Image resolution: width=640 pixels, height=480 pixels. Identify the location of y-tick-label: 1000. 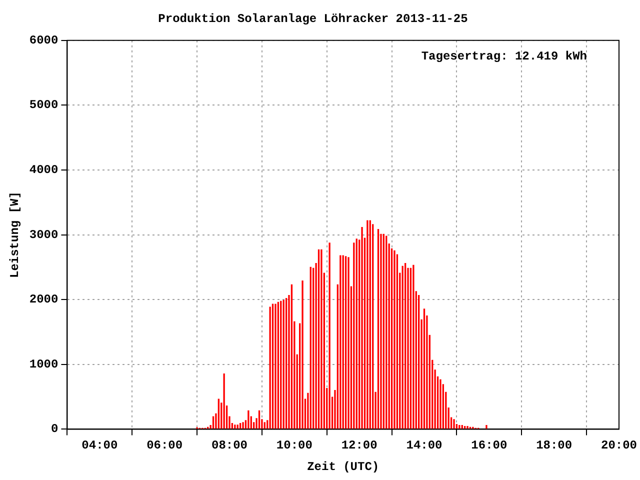
(43, 364).